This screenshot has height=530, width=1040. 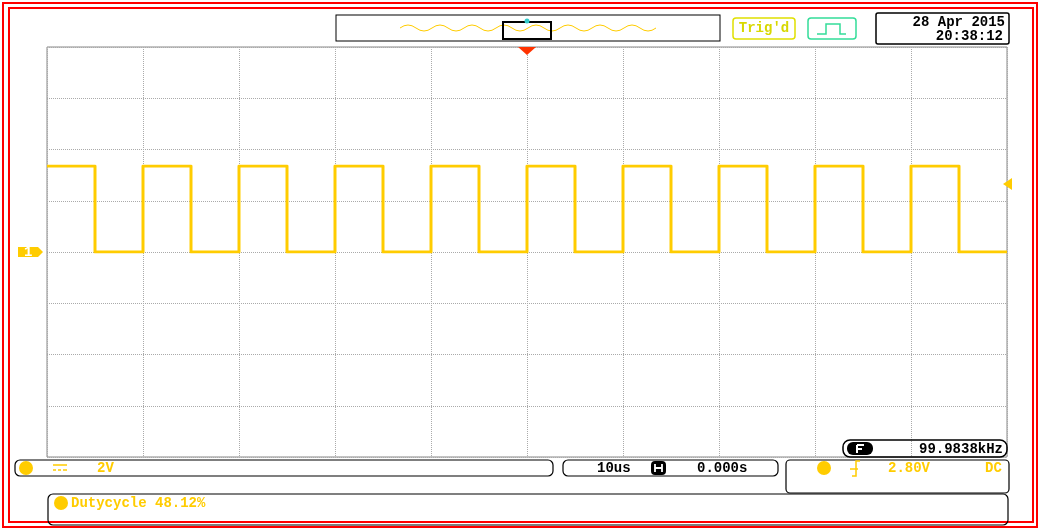 What do you see at coordinates (138, 503) in the screenshot?
I see `text: Dutycycle 48.12%` at bounding box center [138, 503].